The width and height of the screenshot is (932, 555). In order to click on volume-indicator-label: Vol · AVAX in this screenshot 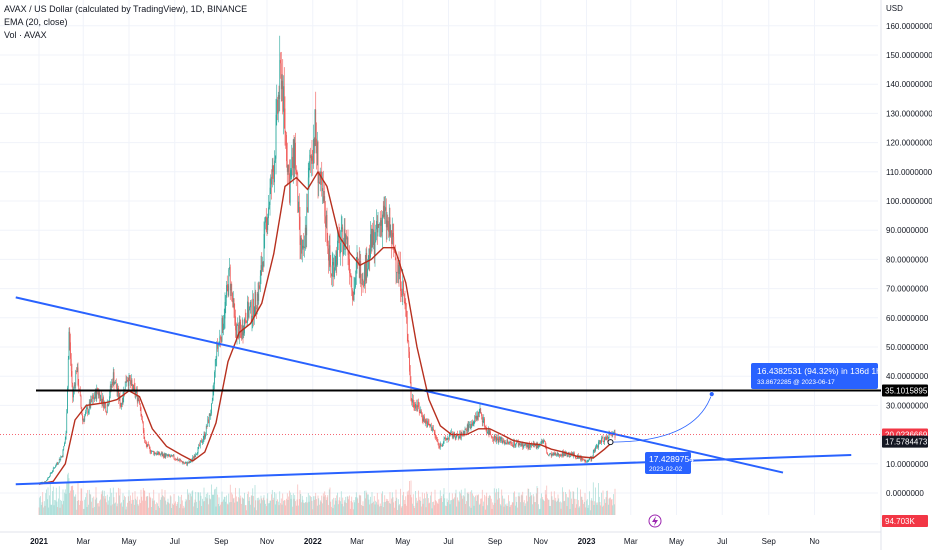, I will do `click(25, 35)`.